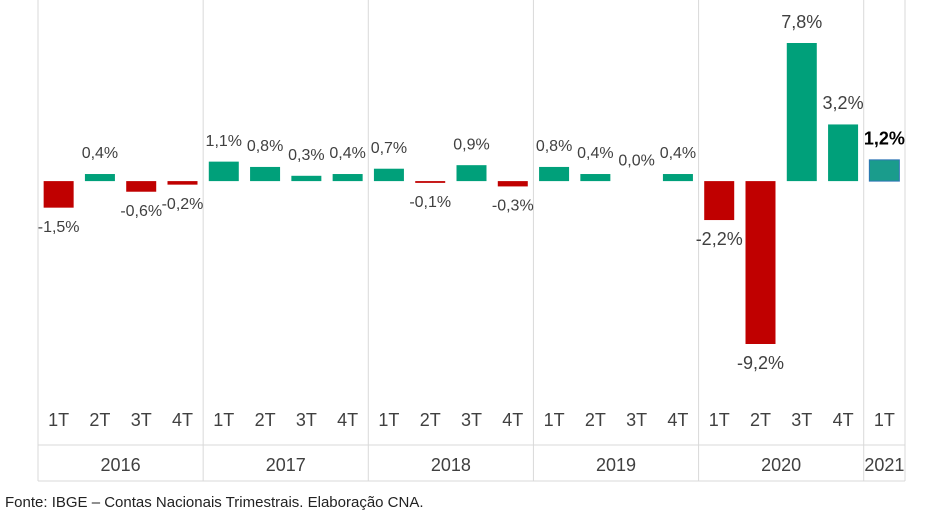 The image size is (934, 515). I want to click on value-label: -1,5%, so click(59, 227).